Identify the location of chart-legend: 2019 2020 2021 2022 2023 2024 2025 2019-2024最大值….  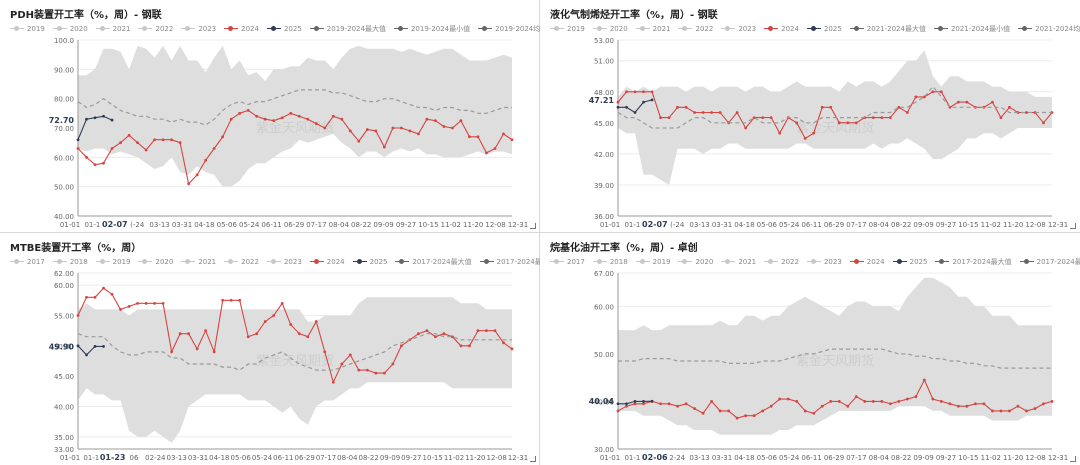
(275, 29).